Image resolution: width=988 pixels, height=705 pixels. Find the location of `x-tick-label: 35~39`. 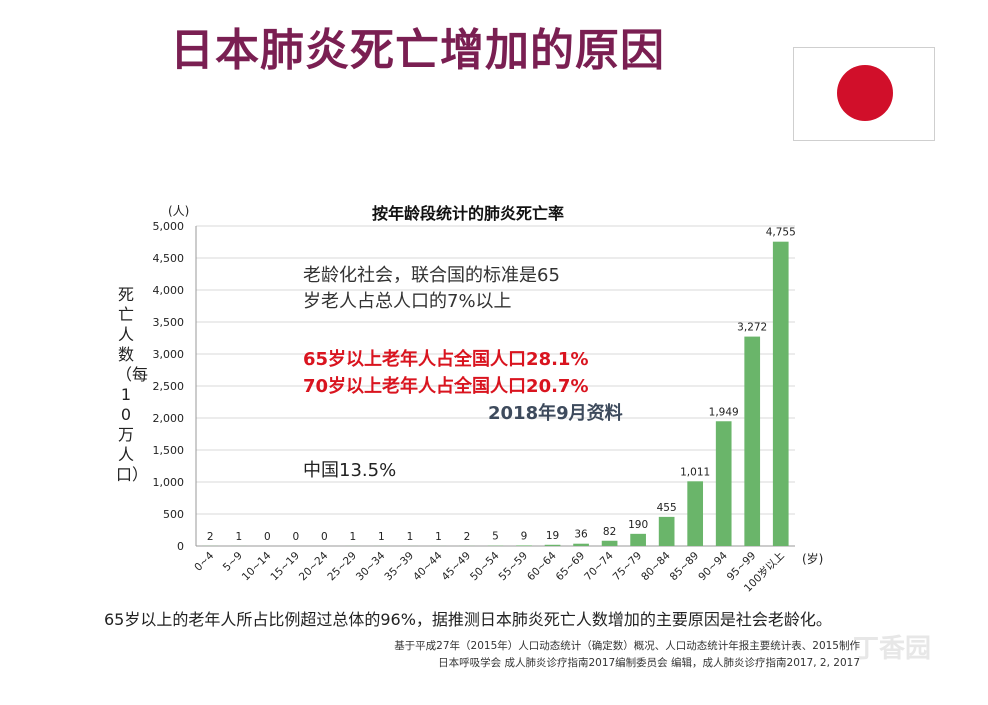

x-tick-label: 35~39 is located at coordinates (399, 567).